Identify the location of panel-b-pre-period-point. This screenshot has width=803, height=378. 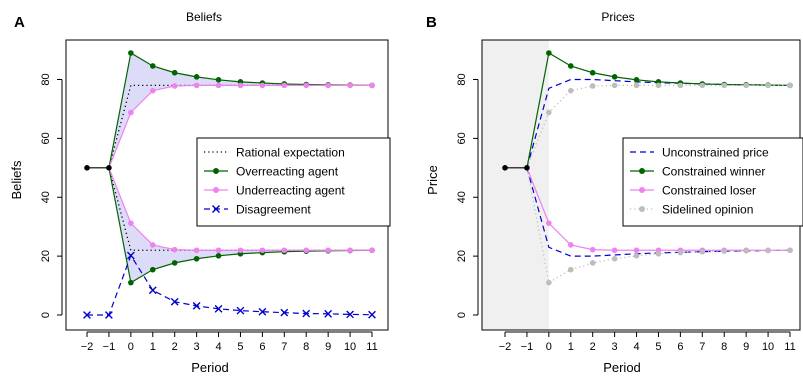
(505, 168).